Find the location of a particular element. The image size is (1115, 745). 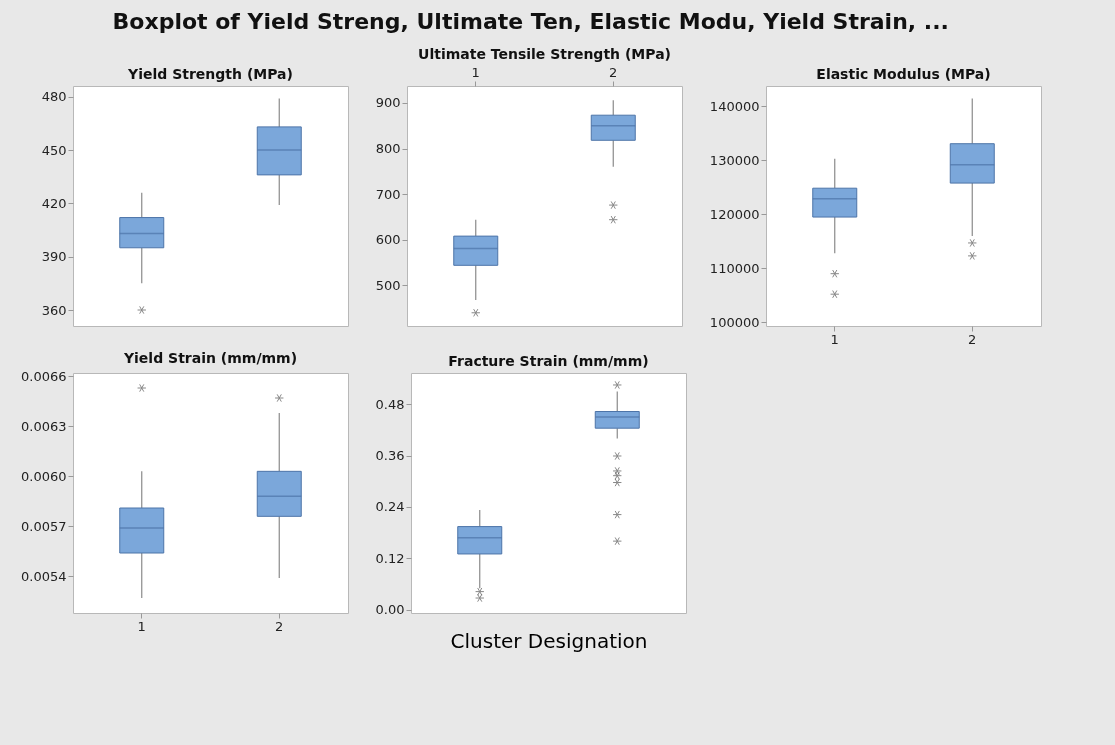

y-tick-label: 900 is located at coordinates (388, 103).